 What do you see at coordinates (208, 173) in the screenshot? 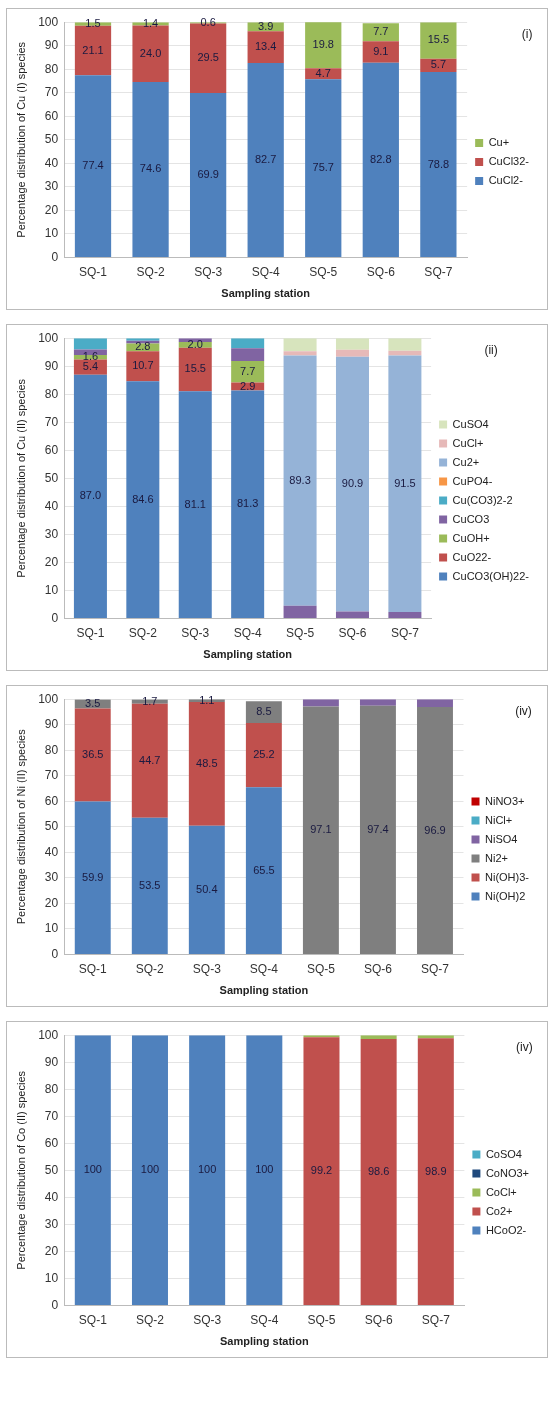
I see `data-label: 69.9` at bounding box center [208, 173].